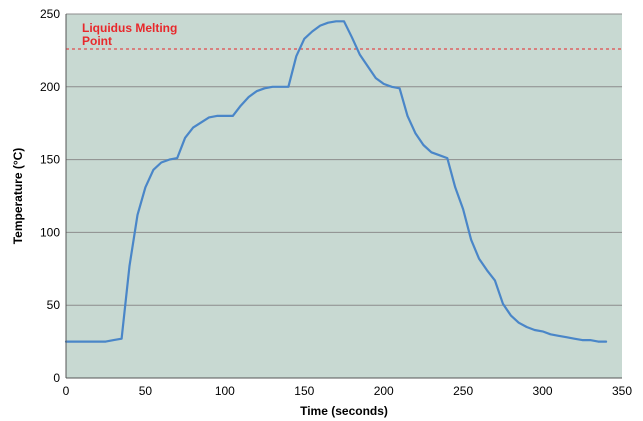 The width and height of the screenshot is (643, 421). Describe the element at coordinates (129, 28) in the screenshot. I see `reference-label-line-1: Liquidus Melting` at that location.